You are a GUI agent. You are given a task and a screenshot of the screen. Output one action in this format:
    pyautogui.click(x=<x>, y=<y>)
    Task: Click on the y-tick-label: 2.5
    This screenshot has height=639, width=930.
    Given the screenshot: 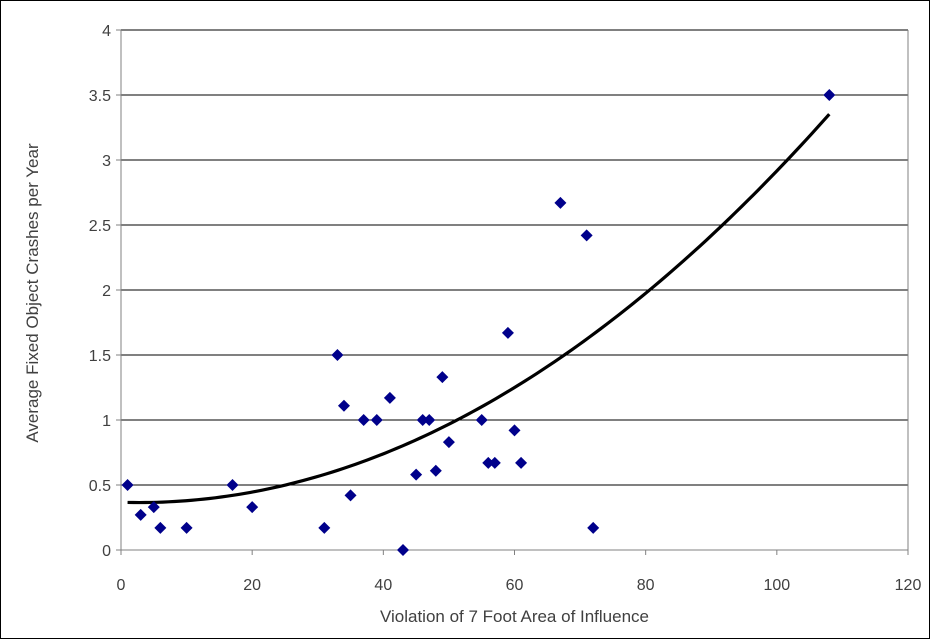 What is the action you would take?
    pyautogui.click(x=100, y=226)
    